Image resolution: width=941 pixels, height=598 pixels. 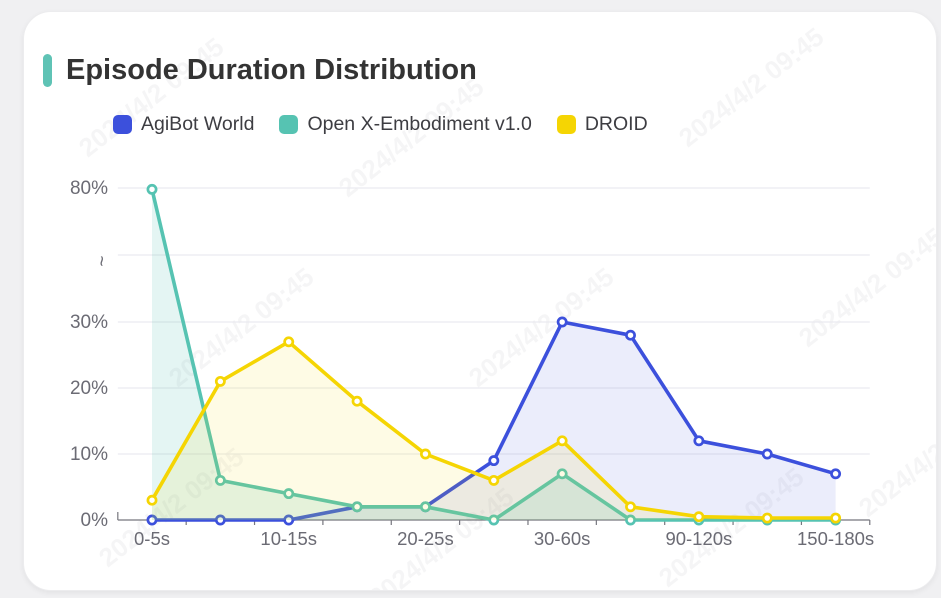 I want to click on y-axis-tick-label: 80%, so click(x=89, y=188).